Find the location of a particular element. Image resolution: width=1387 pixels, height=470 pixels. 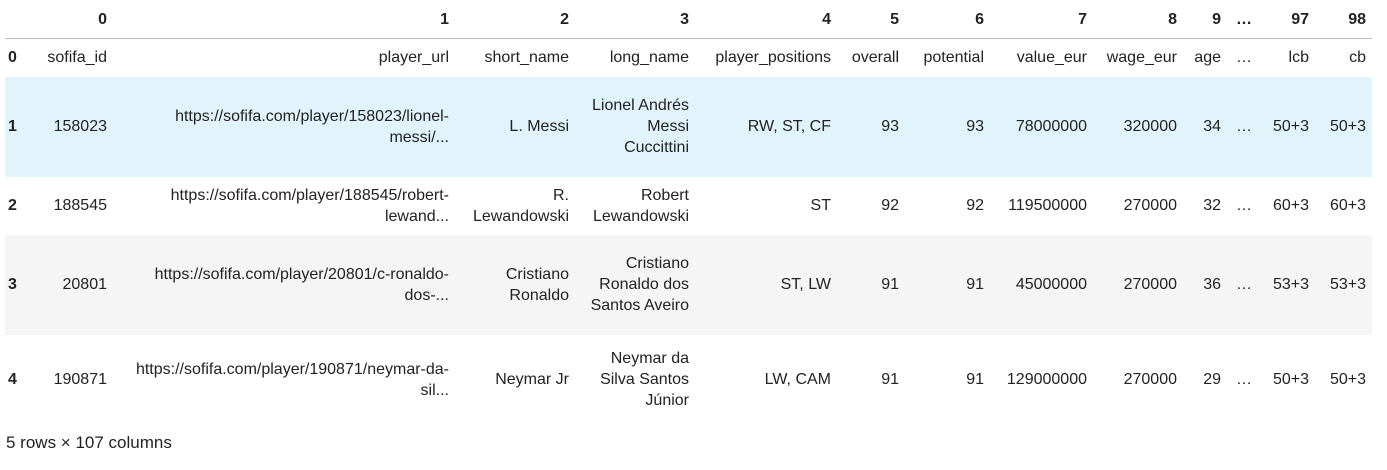

cell: overall is located at coordinates (875, 58).